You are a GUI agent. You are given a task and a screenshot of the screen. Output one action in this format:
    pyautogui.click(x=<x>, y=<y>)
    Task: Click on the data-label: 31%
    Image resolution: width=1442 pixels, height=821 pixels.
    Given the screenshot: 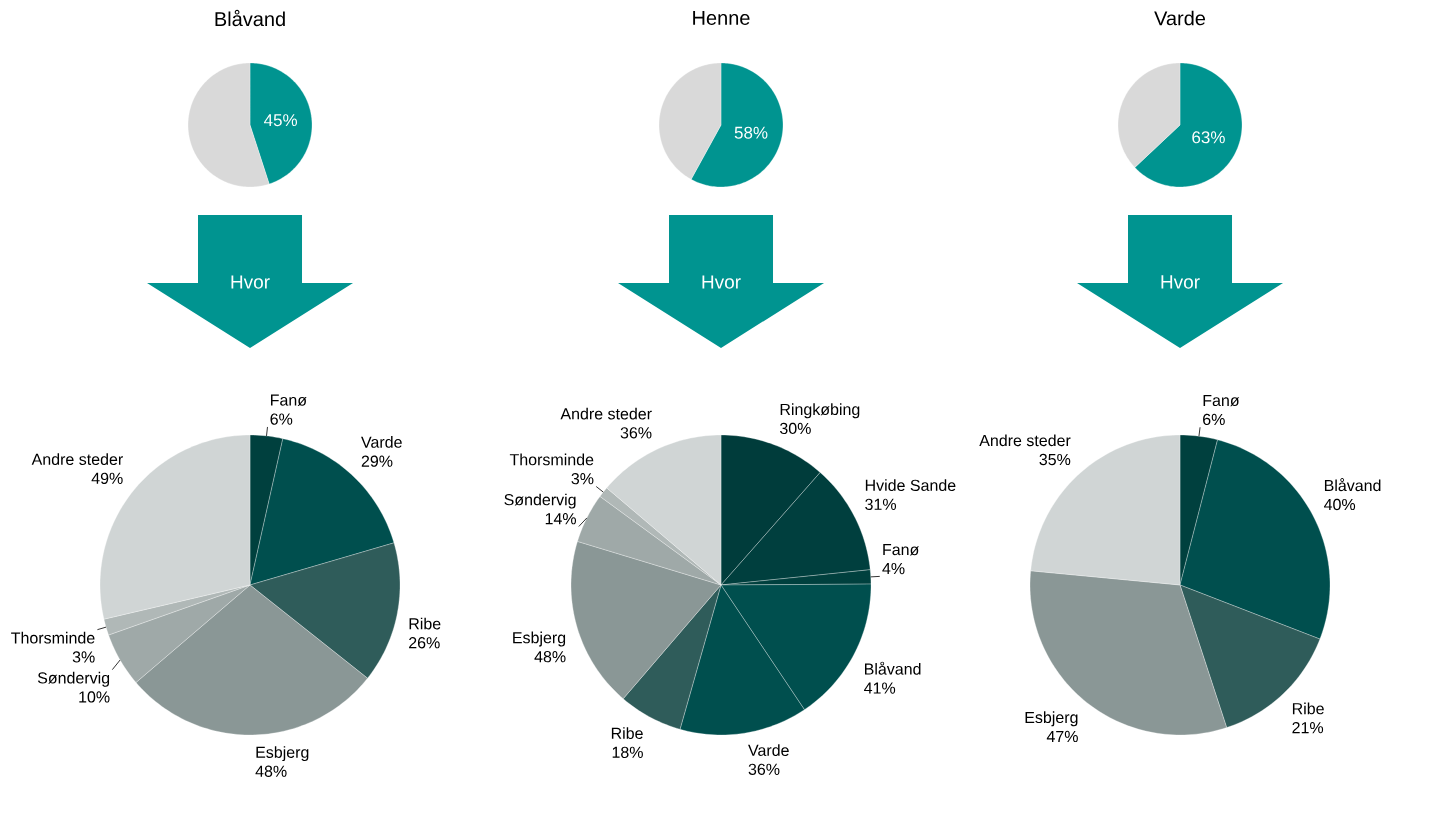 What is the action you would take?
    pyautogui.click(x=881, y=504)
    